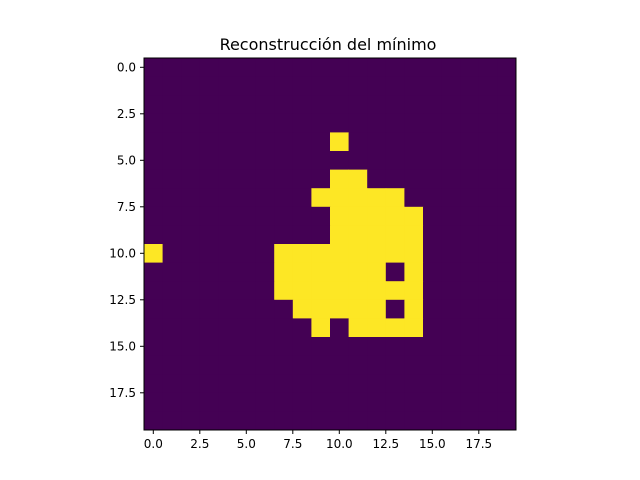 The image size is (640, 480). What do you see at coordinates (432, 444) in the screenshot?
I see `x-tick-label: 15.0` at bounding box center [432, 444].